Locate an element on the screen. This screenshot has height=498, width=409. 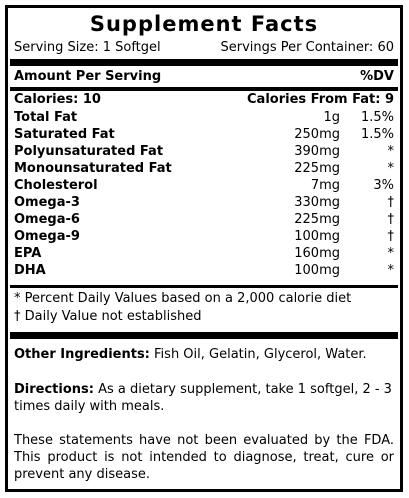
other-ingredients-label: Other Ingredients: is located at coordinates (82, 354).